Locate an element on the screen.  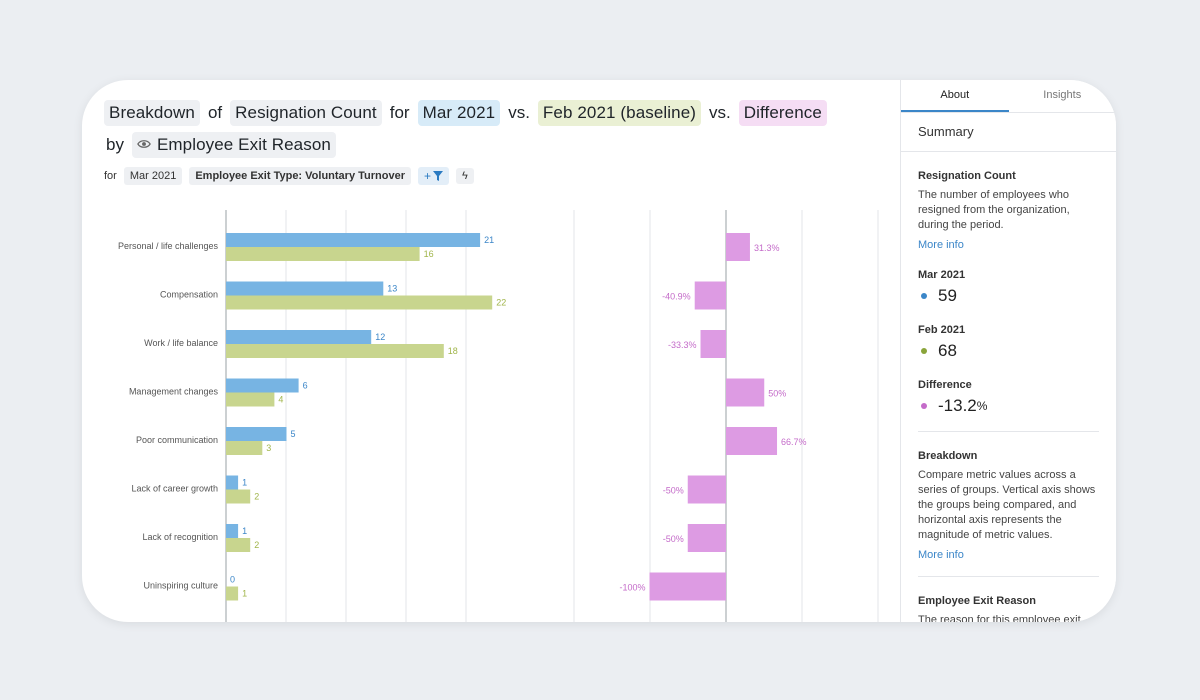
difference-value-label: -50% is located at coordinates (673, 491).